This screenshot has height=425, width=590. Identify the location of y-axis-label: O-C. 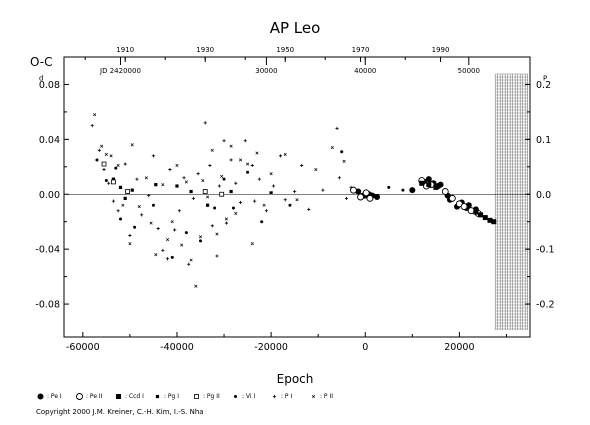
(41, 62).